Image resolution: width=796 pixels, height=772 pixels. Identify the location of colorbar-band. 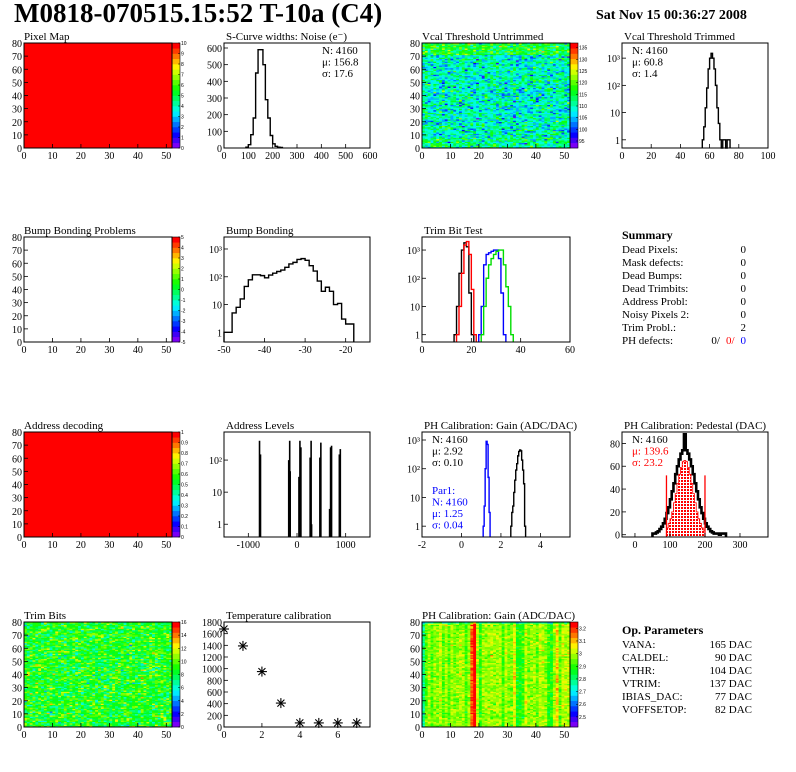
(176, 77).